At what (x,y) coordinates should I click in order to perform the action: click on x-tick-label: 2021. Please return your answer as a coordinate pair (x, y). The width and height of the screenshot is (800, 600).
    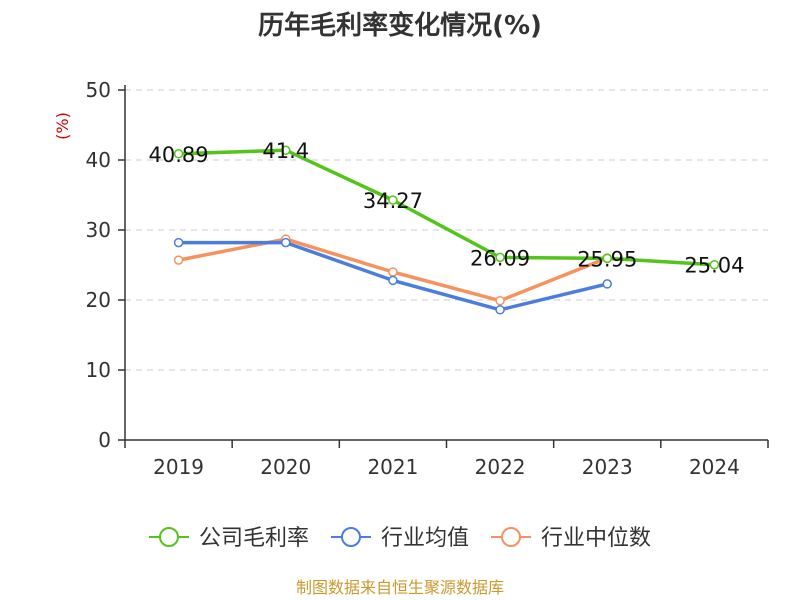
    Looking at the image, I should click on (392, 467).